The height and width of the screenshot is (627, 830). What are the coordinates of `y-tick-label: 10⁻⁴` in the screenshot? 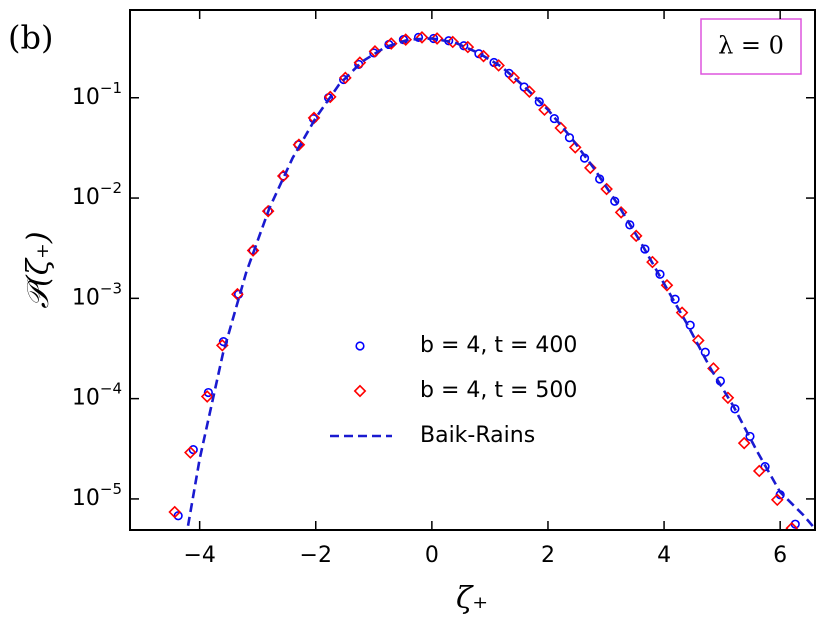 It's located at (97, 395).